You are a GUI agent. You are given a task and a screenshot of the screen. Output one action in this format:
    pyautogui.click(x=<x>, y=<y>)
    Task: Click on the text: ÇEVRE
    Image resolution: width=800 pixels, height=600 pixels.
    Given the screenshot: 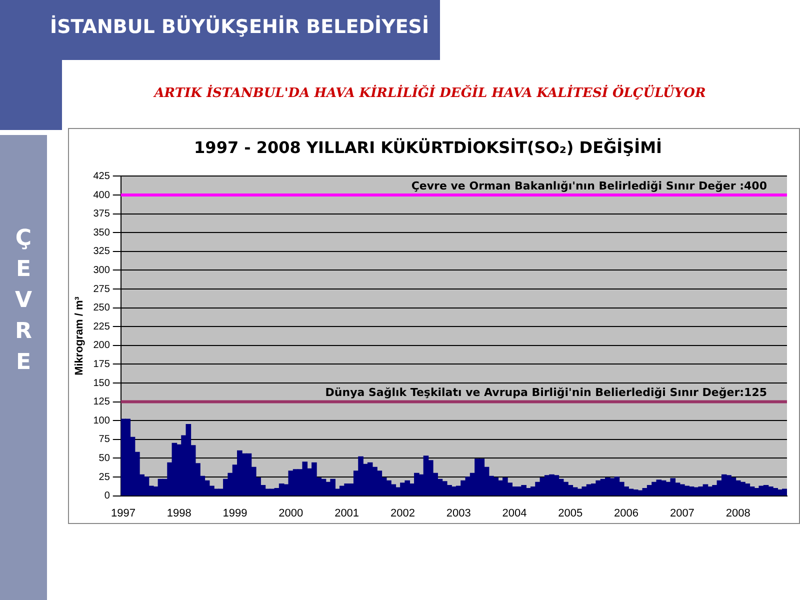 What is the action you would take?
    pyautogui.click(x=24, y=301)
    